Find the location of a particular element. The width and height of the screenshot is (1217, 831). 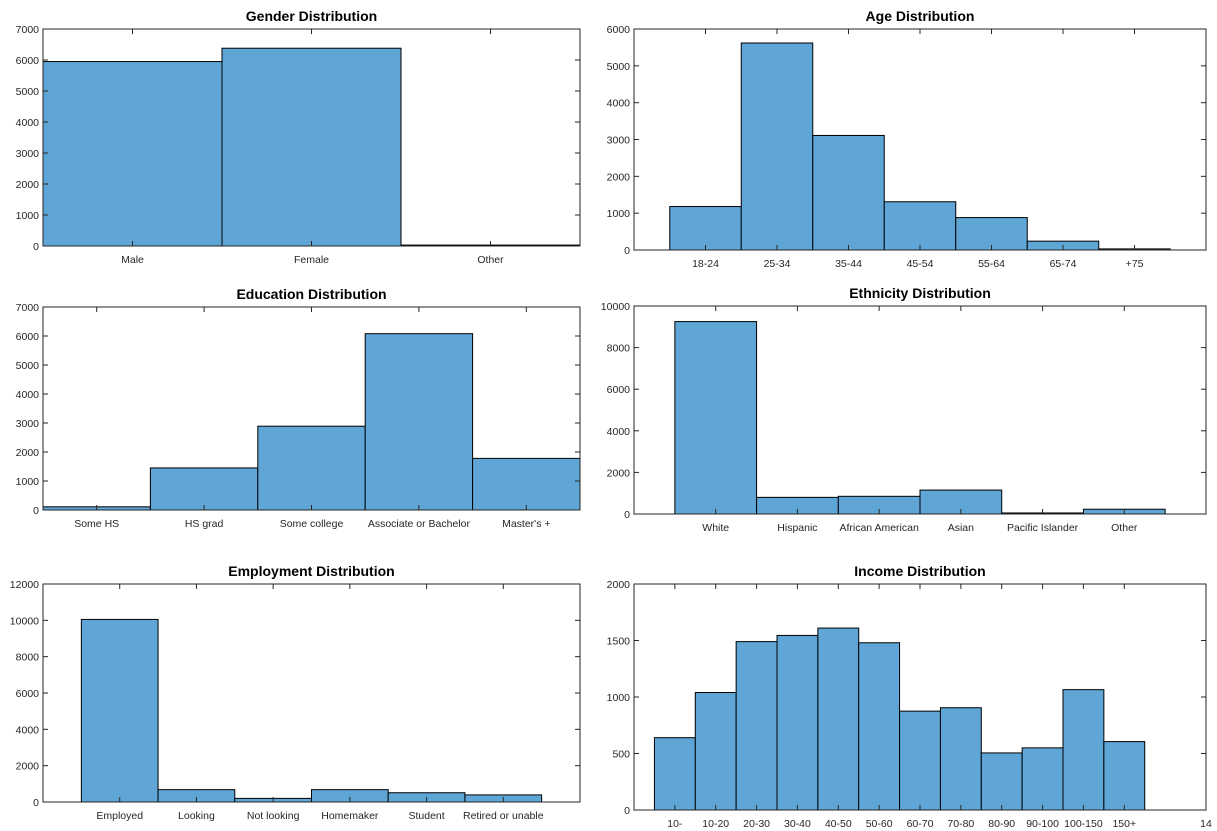

income-xtick-label-11: 150+ is located at coordinates (1124, 824).